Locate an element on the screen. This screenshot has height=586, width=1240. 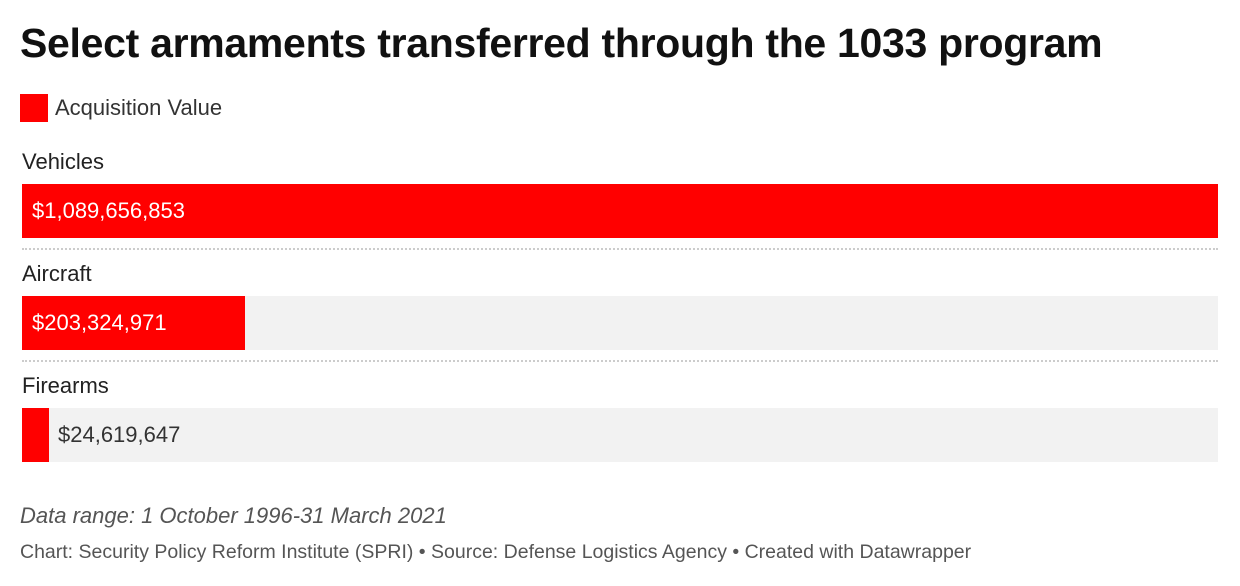
bar-value-label: $203,324,971 is located at coordinates (99, 322).